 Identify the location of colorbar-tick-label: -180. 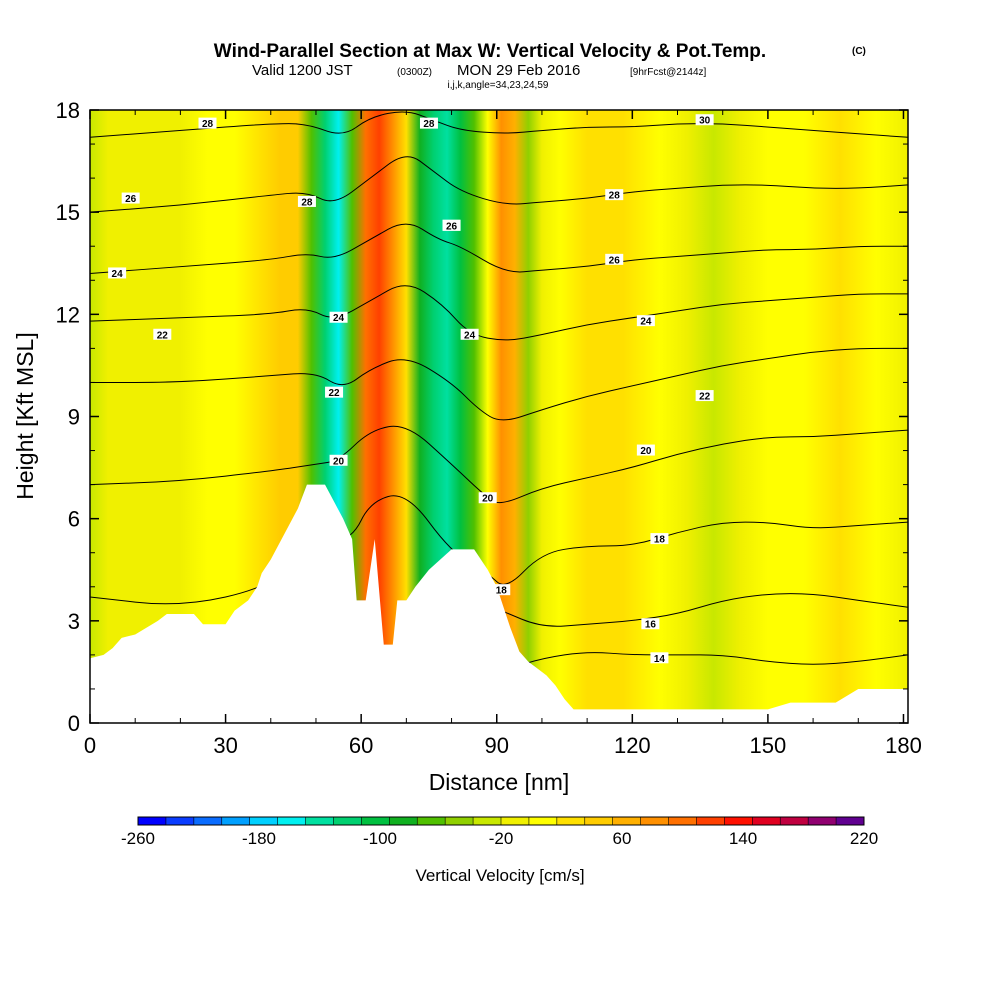
(259, 838).